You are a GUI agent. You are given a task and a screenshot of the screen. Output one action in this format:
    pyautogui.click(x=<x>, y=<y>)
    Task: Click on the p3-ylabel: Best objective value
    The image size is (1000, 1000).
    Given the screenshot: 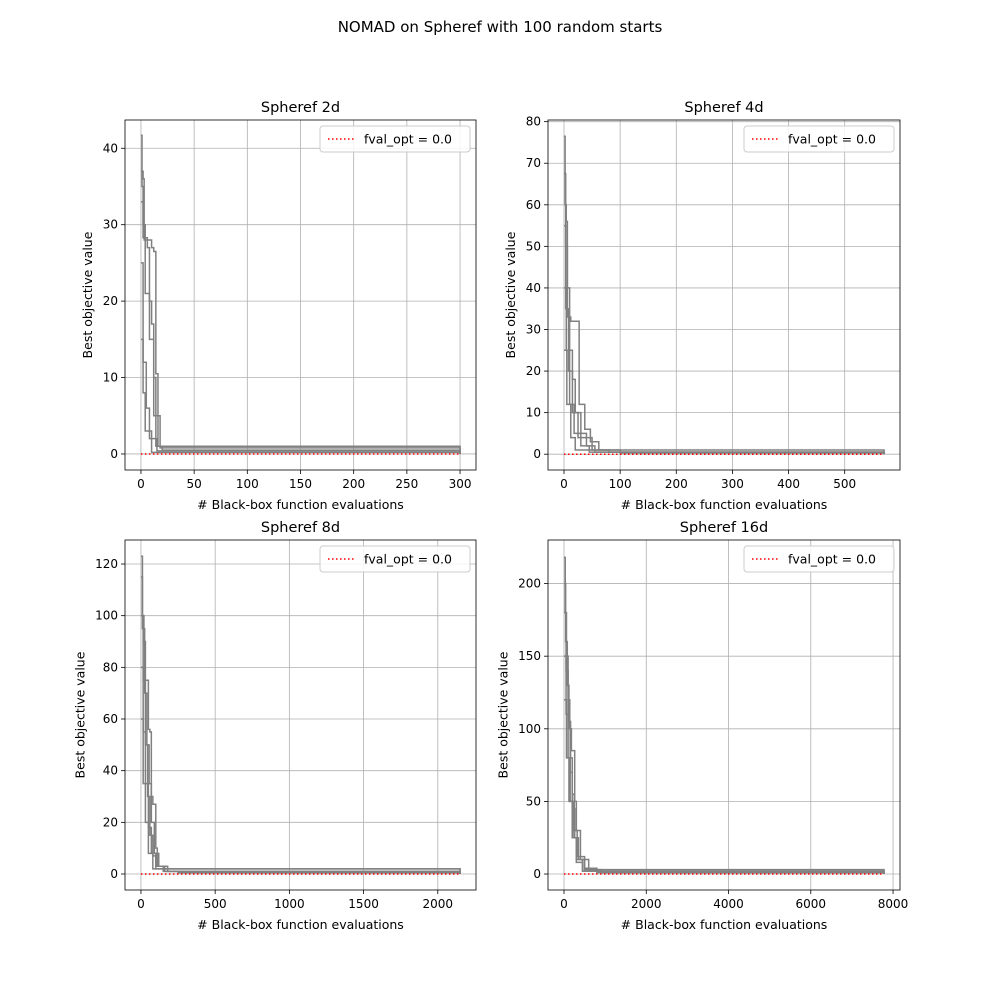 What is the action you would take?
    pyautogui.click(x=503, y=714)
    